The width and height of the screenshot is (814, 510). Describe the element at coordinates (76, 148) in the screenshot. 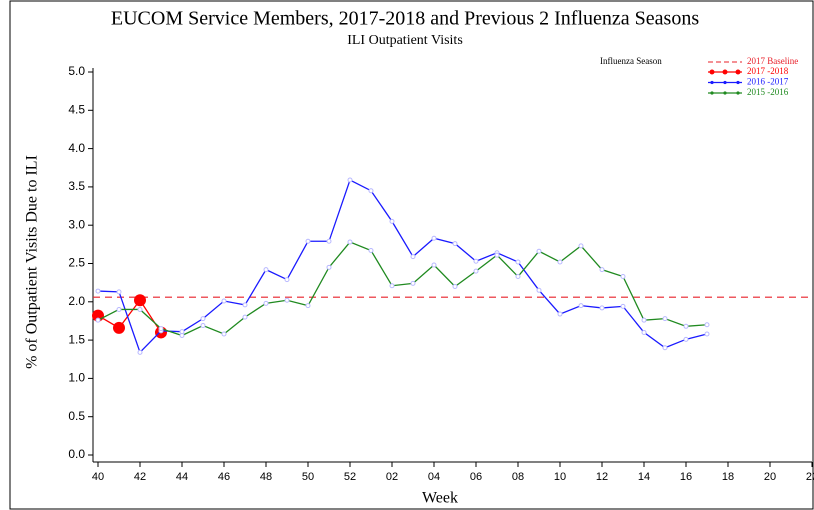

I see `y-tick-label: 4.0` at that location.